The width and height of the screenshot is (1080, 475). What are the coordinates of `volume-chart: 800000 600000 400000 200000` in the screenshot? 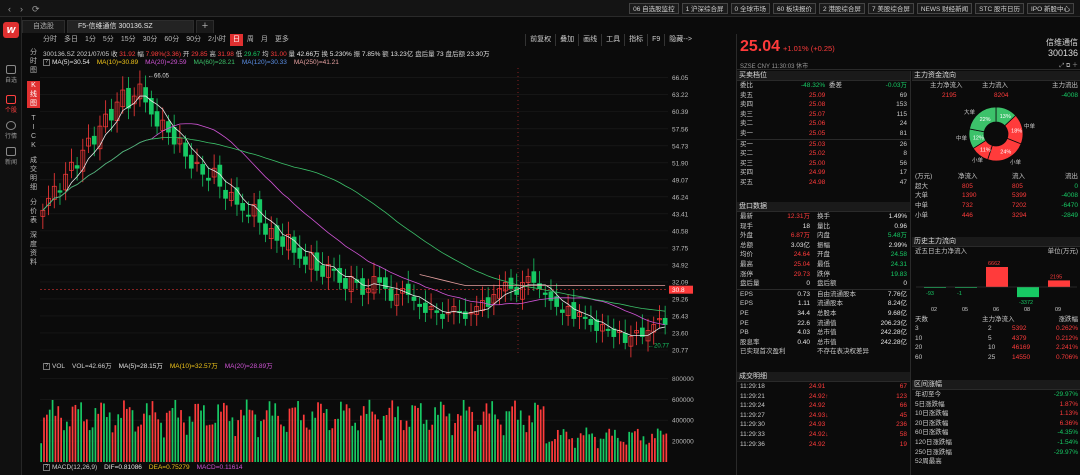 It's located at (368, 416).